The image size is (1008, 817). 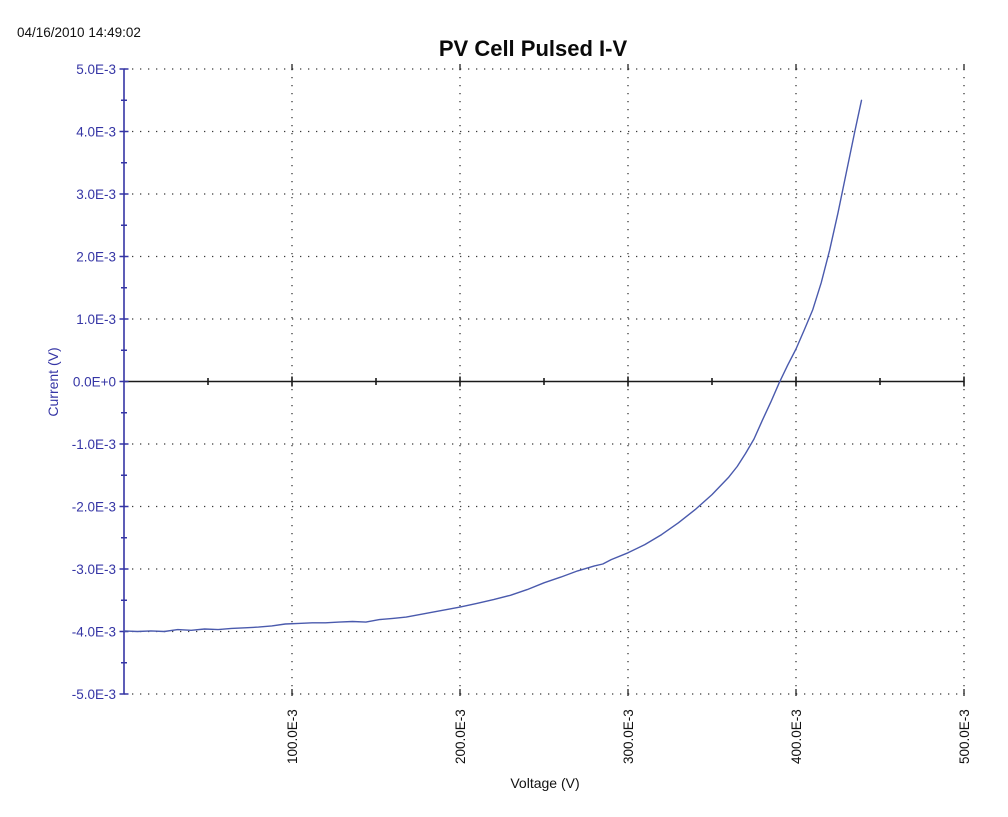 I want to click on y-tick-label: 2.0E-3, so click(x=96, y=257).